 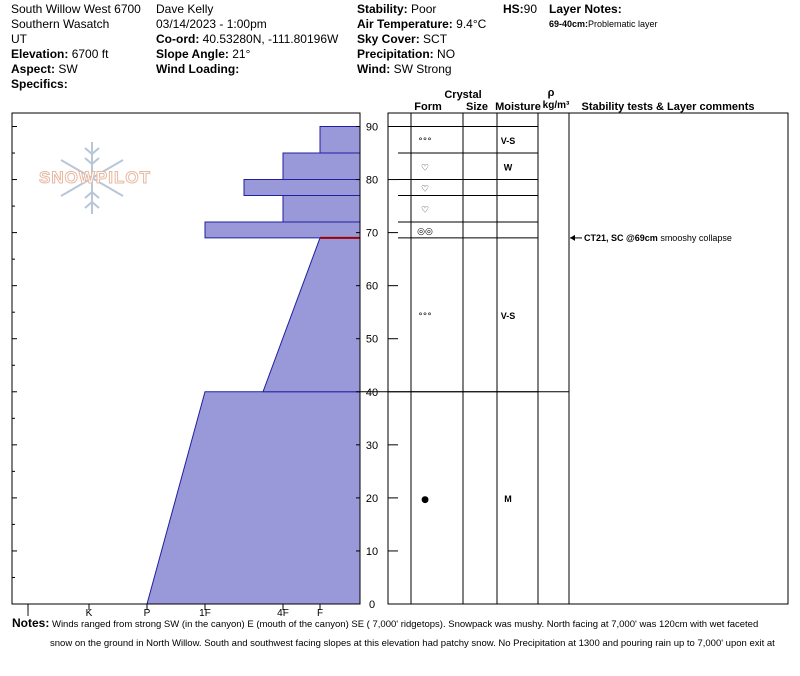 I want to click on slope-label: Slope Angle:, so click(x=192, y=54).